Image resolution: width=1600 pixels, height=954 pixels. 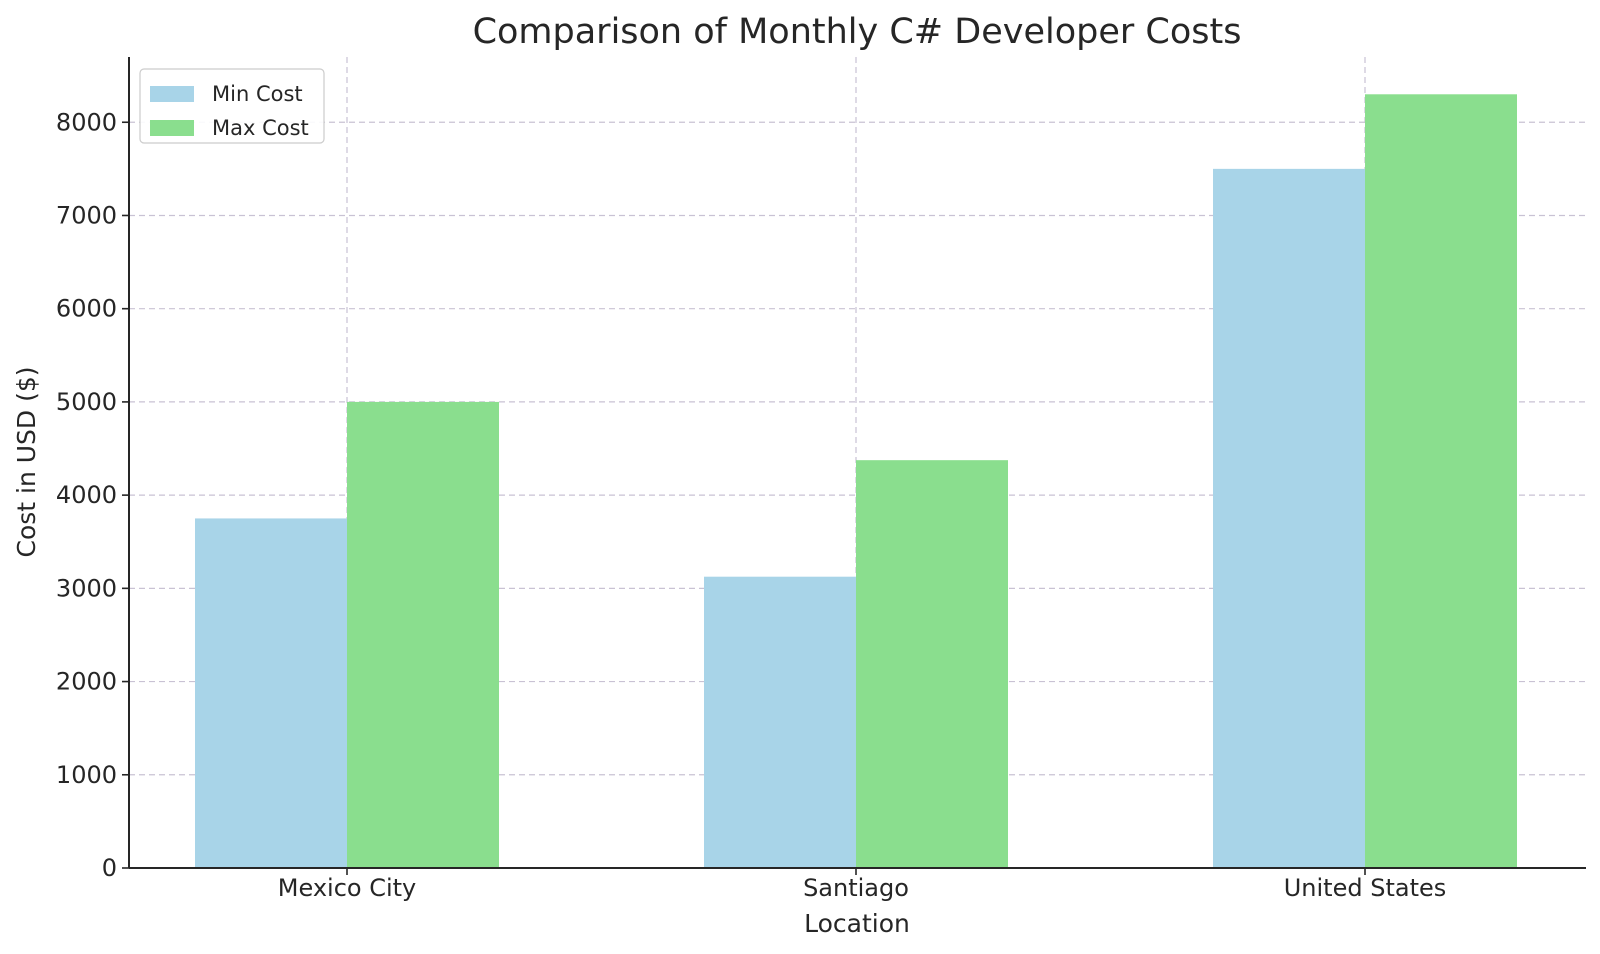 What do you see at coordinates (423, 634) in the screenshot?
I see `bar-max-cost-mexico-city` at bounding box center [423, 634].